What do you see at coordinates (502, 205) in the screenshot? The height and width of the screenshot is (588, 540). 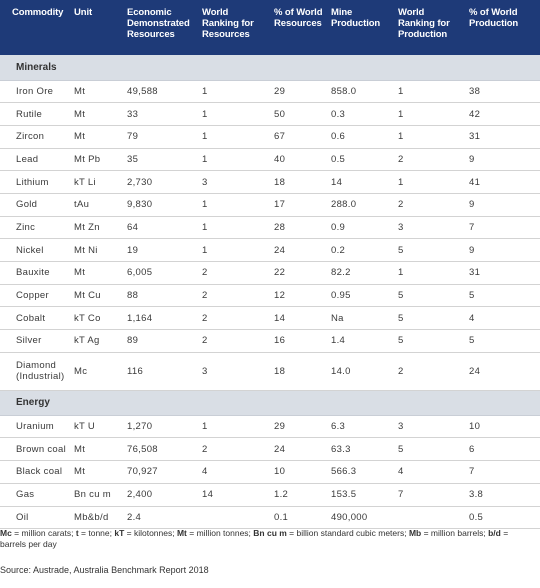 I see `table-cell: 9` at bounding box center [502, 205].